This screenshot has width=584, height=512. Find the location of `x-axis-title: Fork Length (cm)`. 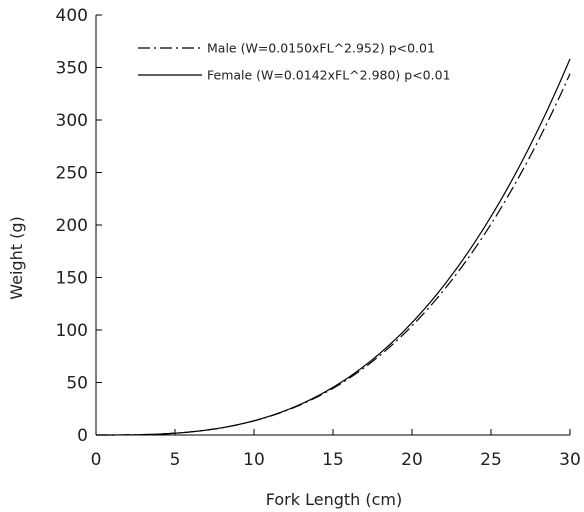

x-axis-title: Fork Length (cm) is located at coordinates (334, 499).